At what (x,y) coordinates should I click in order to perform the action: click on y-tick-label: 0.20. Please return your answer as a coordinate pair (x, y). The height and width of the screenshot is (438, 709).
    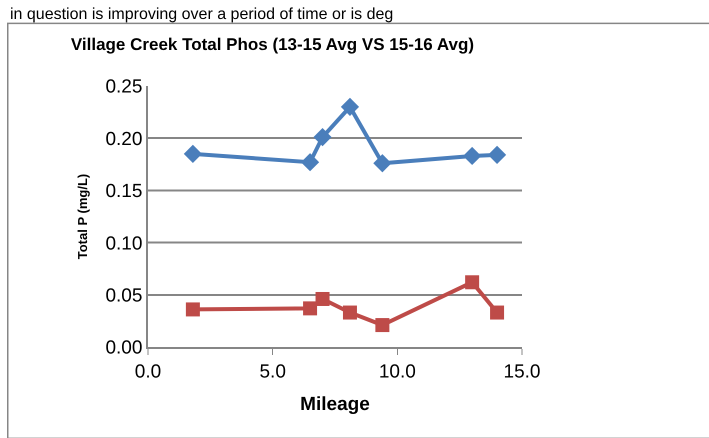
    Looking at the image, I should click on (123, 139).